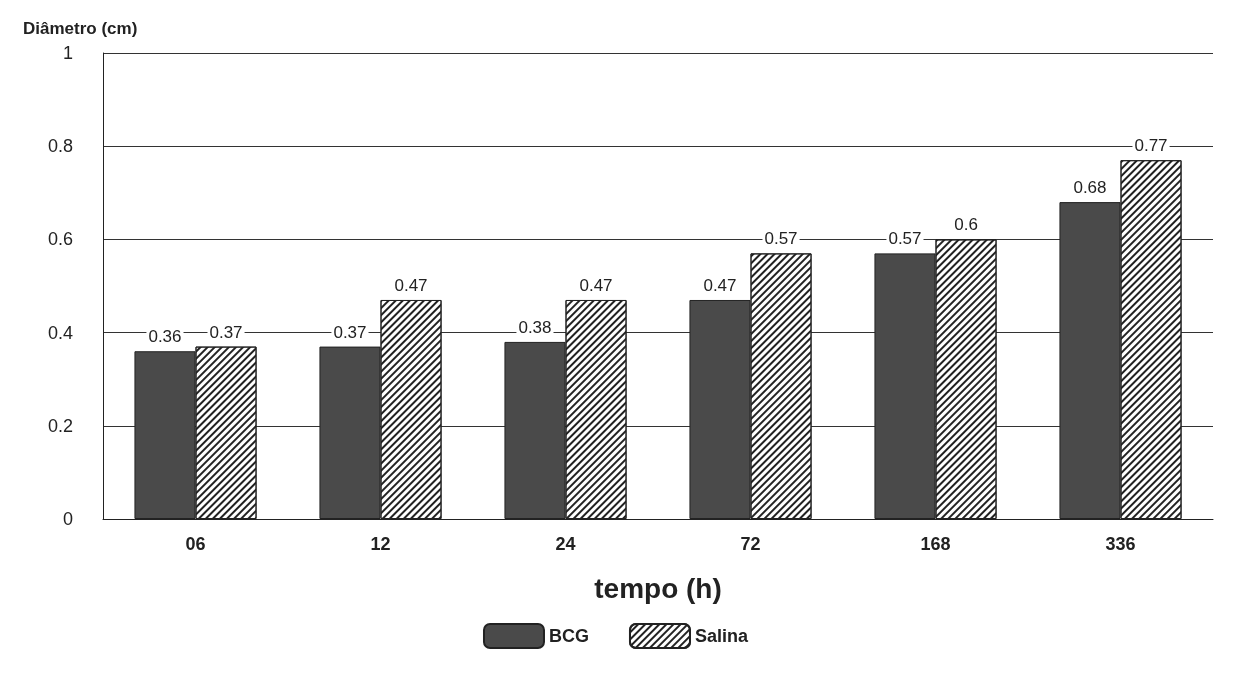 Image resolution: width=1235 pixels, height=694 pixels. Describe the element at coordinates (60, 239) in the screenshot. I see `y-tick-label: 0.6` at that location.